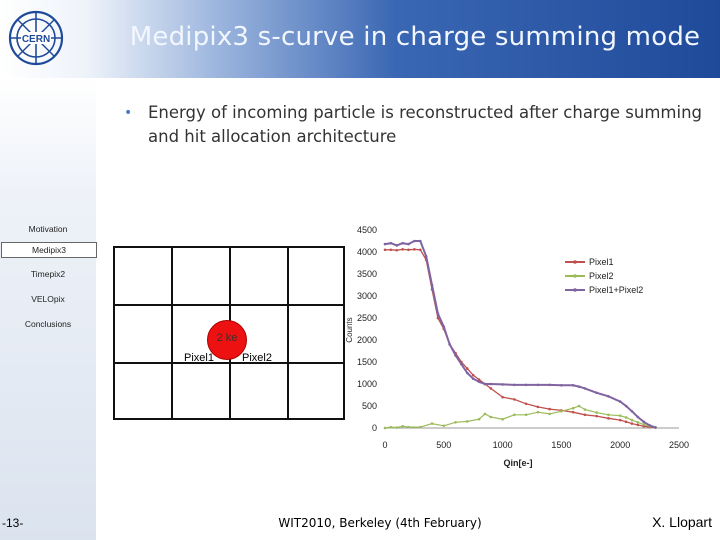  What do you see at coordinates (367, 274) in the screenshot?
I see `y-tick-label: 3500` at bounding box center [367, 274].